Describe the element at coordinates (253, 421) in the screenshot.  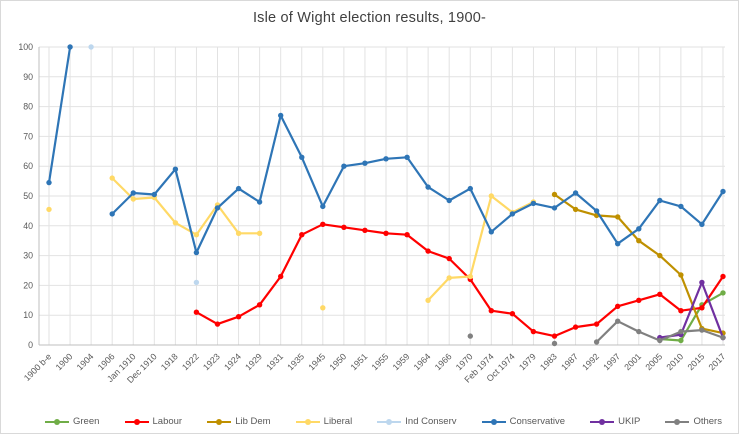
I see `legend-label: Lib Dem` at that location.